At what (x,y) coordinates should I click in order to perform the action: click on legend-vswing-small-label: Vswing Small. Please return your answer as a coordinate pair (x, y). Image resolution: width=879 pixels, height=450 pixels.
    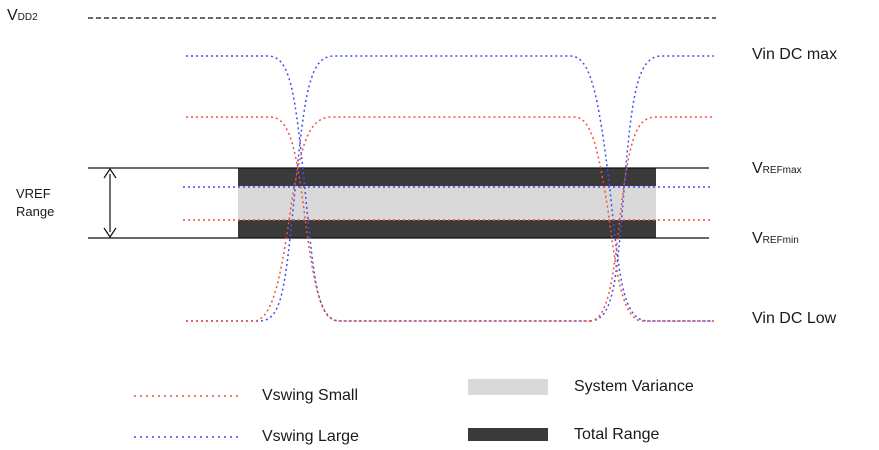
    Looking at the image, I should click on (310, 395).